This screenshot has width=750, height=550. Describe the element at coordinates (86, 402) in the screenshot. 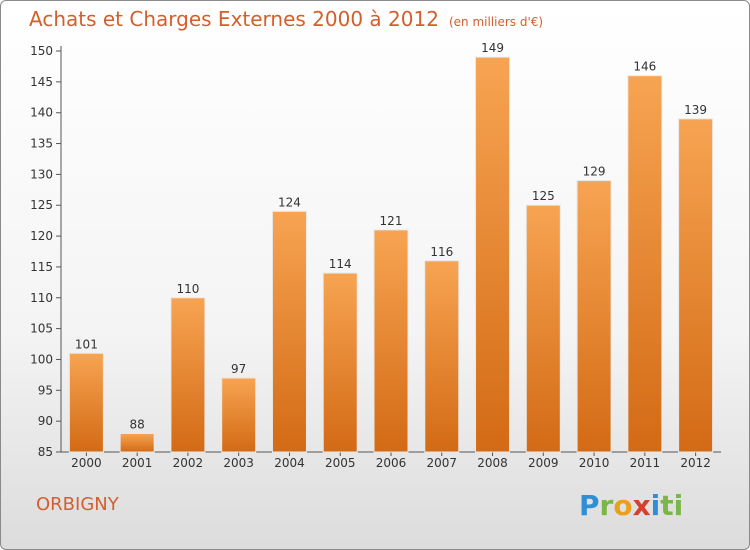

I see `bar-2000` at that location.